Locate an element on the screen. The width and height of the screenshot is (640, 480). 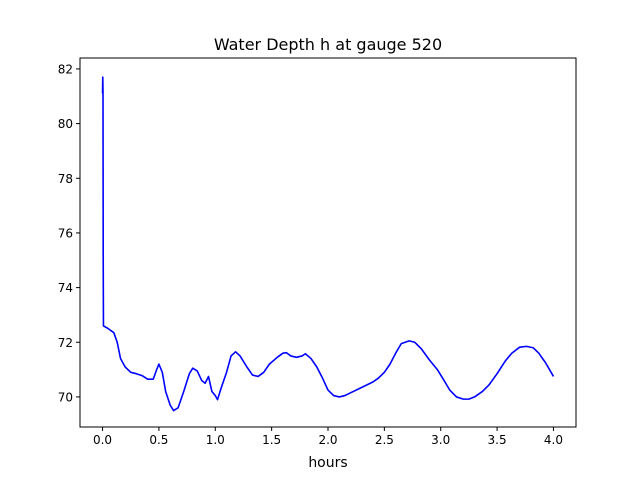
x-tick-label: 4.0 is located at coordinates (553, 440).